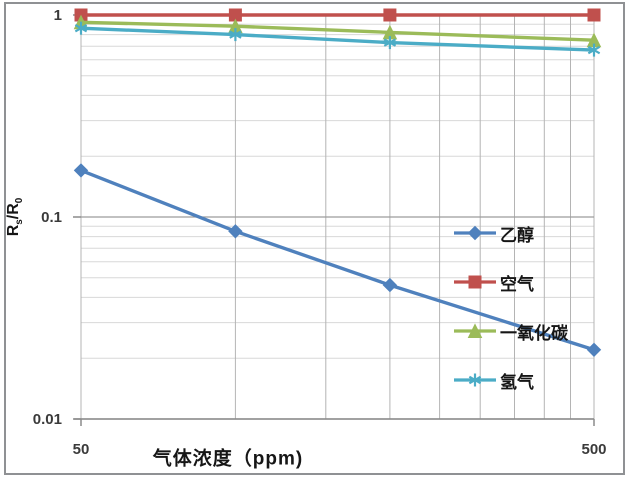 This screenshot has width=632, height=485. I want to click on diamond-marker-icon, so click(475, 233).